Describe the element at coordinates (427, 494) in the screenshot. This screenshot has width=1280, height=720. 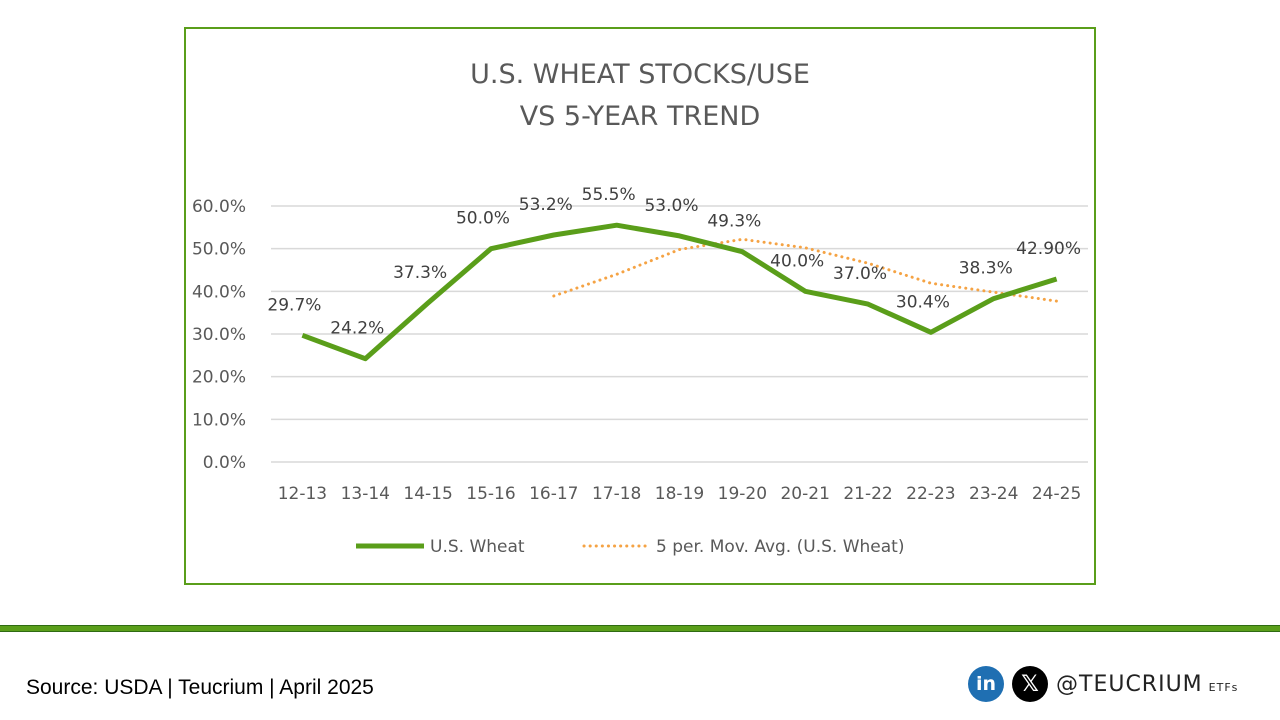
I see `x-tick-label: 14-15` at that location.